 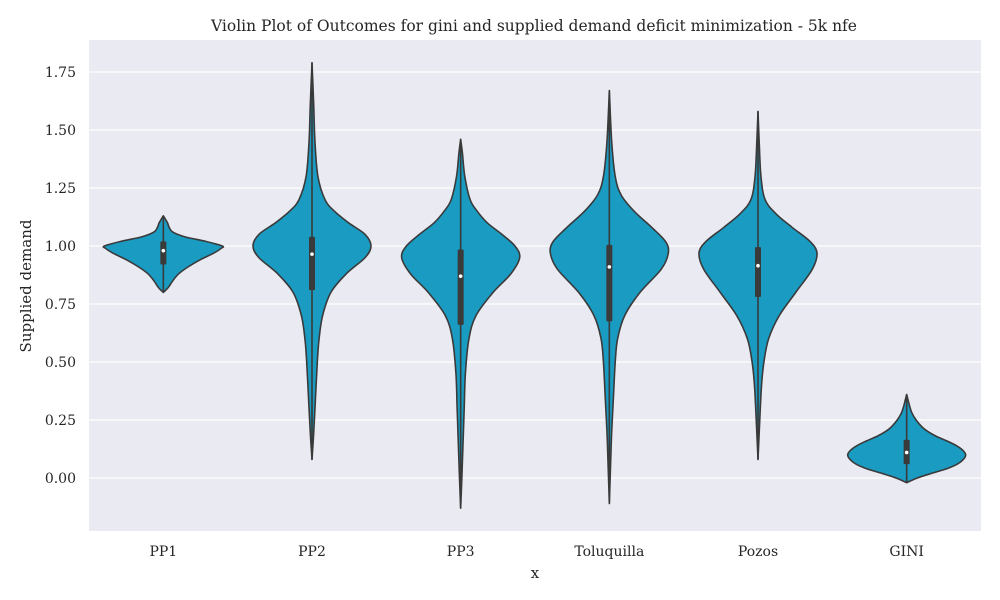 I want to click on y-tick-label: 1.50, so click(x=60, y=131).